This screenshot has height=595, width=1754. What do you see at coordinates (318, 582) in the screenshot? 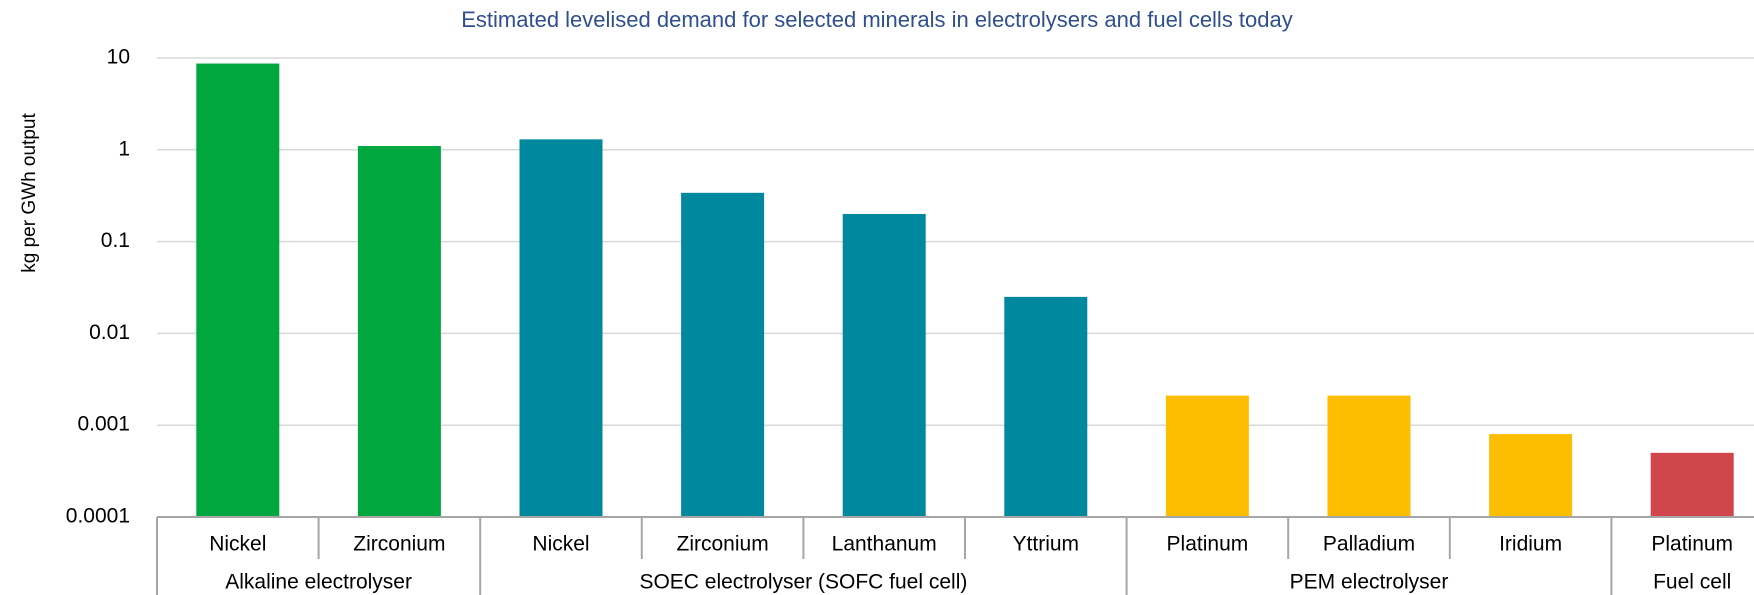
I see `group-label: Alkaline electrolyser` at bounding box center [318, 582].